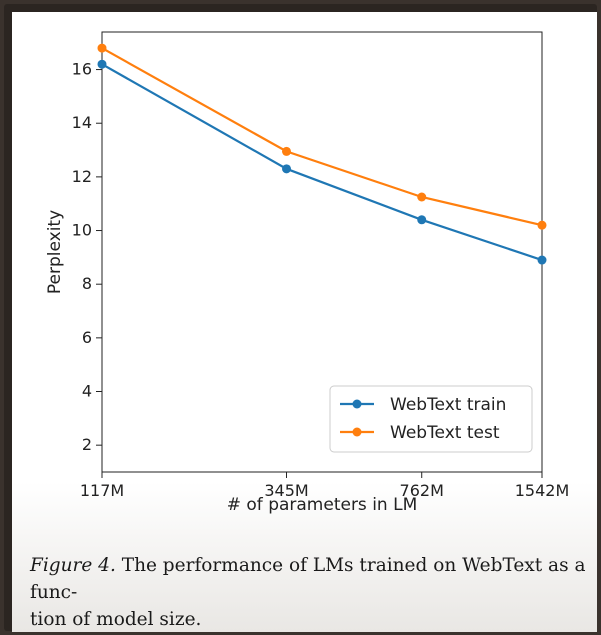 The image size is (601, 635). What do you see at coordinates (87, 337) in the screenshot?
I see `y-tick-label: 6` at bounding box center [87, 337].